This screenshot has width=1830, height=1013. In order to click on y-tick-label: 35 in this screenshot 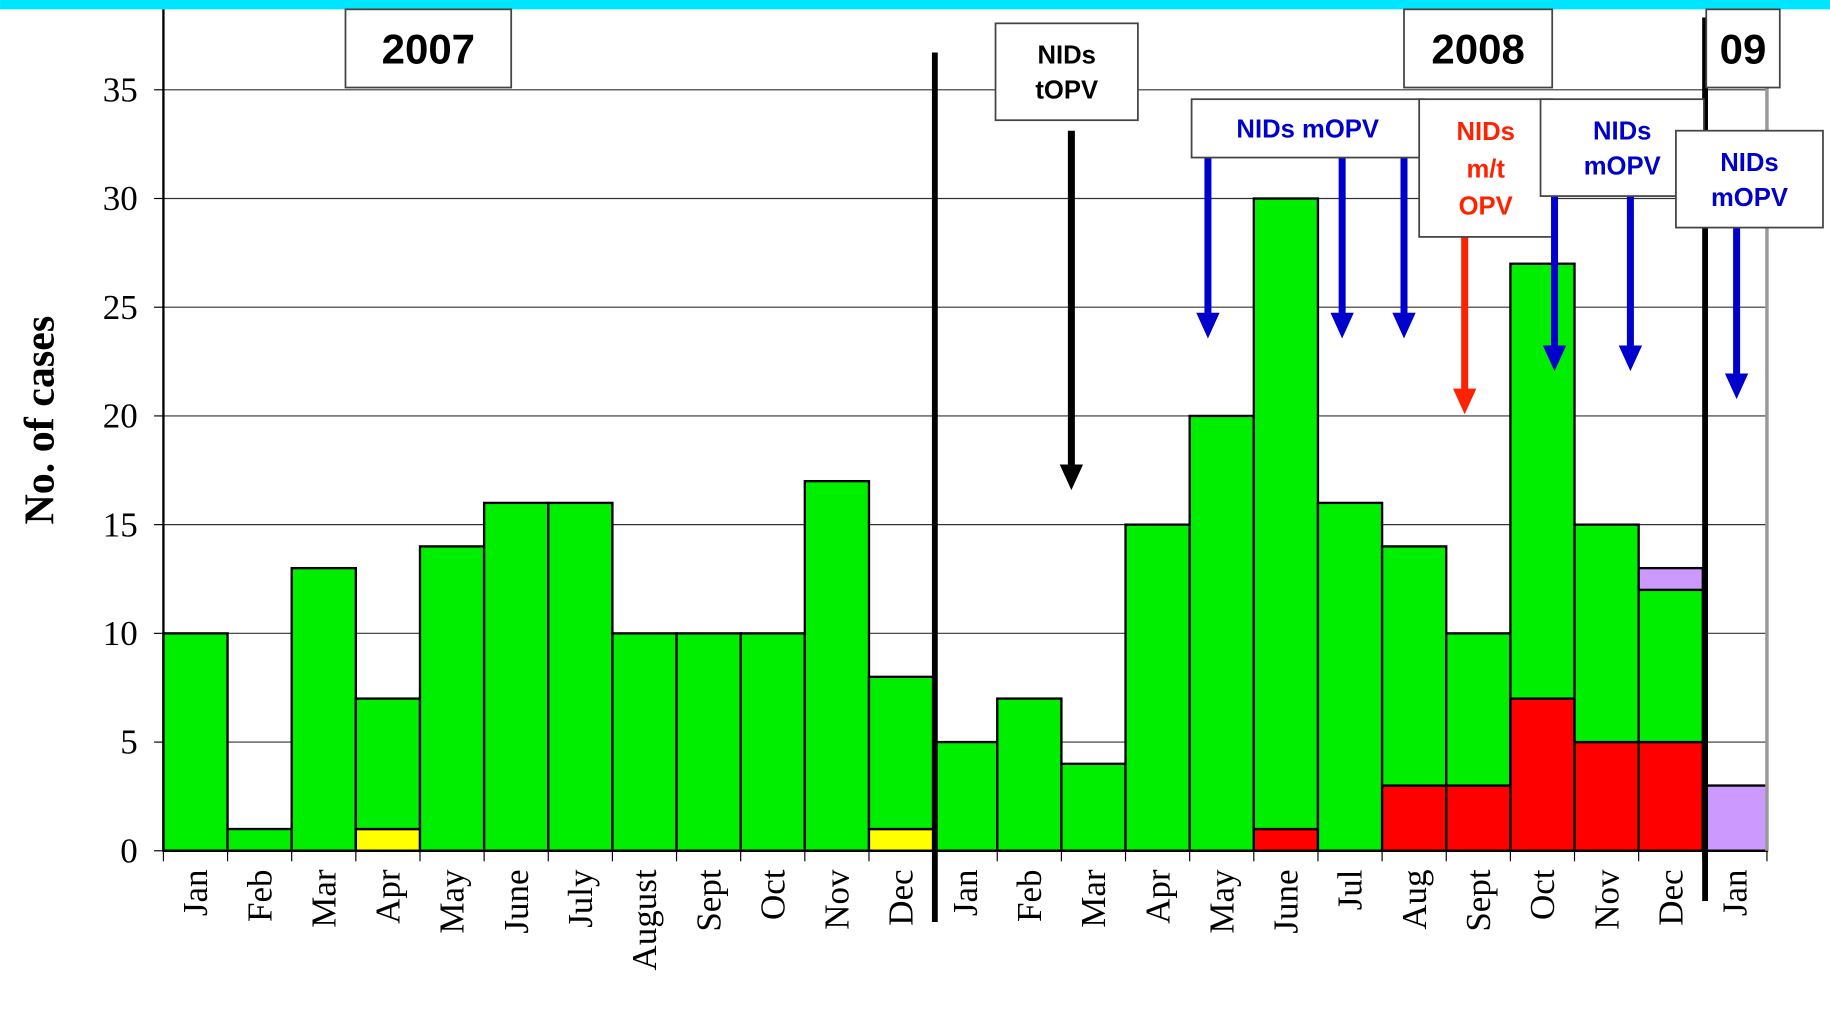, I will do `click(120, 89)`.